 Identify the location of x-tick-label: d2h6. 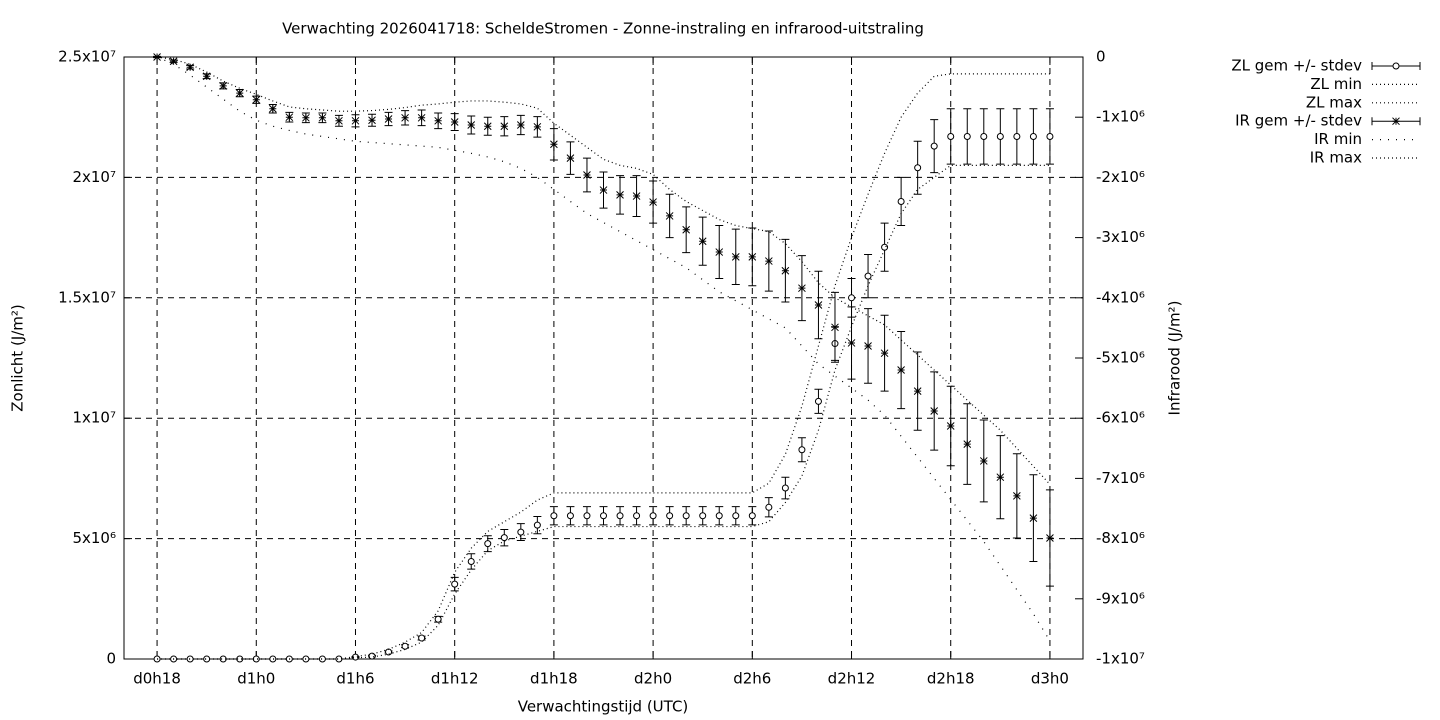
(752, 679).